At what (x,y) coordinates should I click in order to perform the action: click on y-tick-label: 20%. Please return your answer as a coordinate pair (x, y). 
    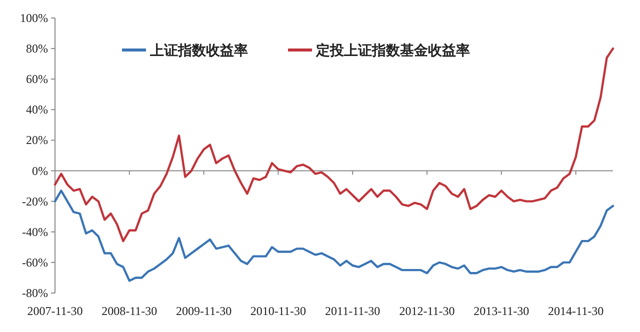
    Looking at the image, I should click on (37, 140).